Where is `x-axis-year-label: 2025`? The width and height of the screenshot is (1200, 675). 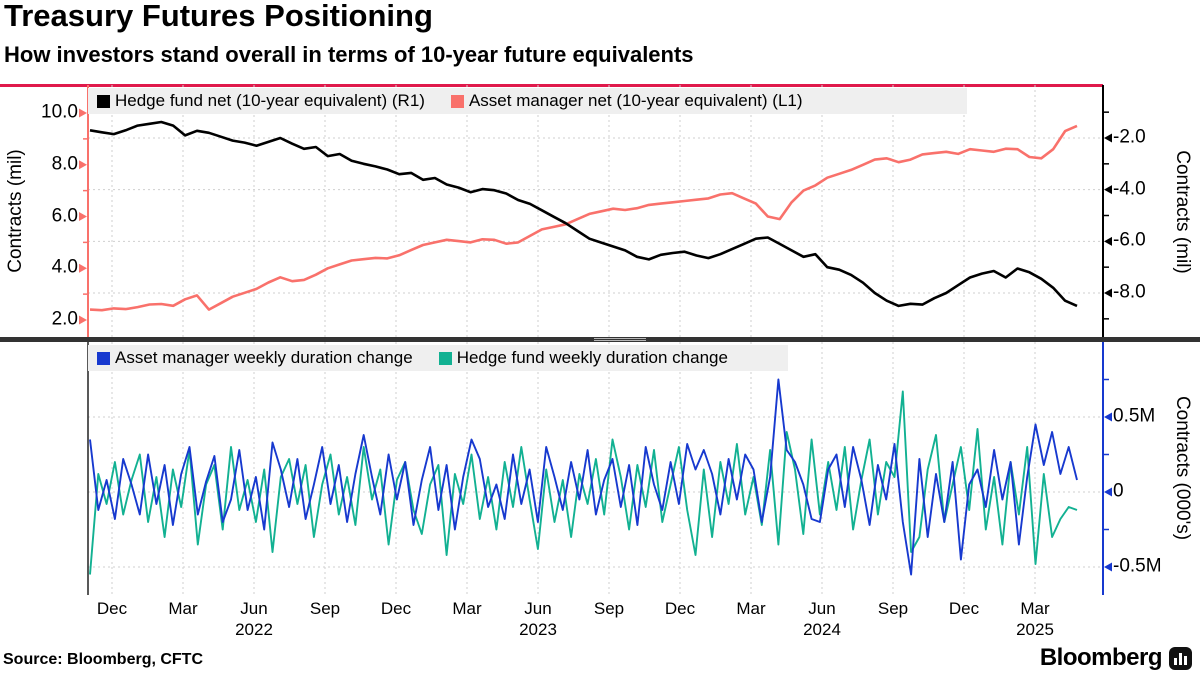
x-axis-year-label: 2025 is located at coordinates (1035, 629).